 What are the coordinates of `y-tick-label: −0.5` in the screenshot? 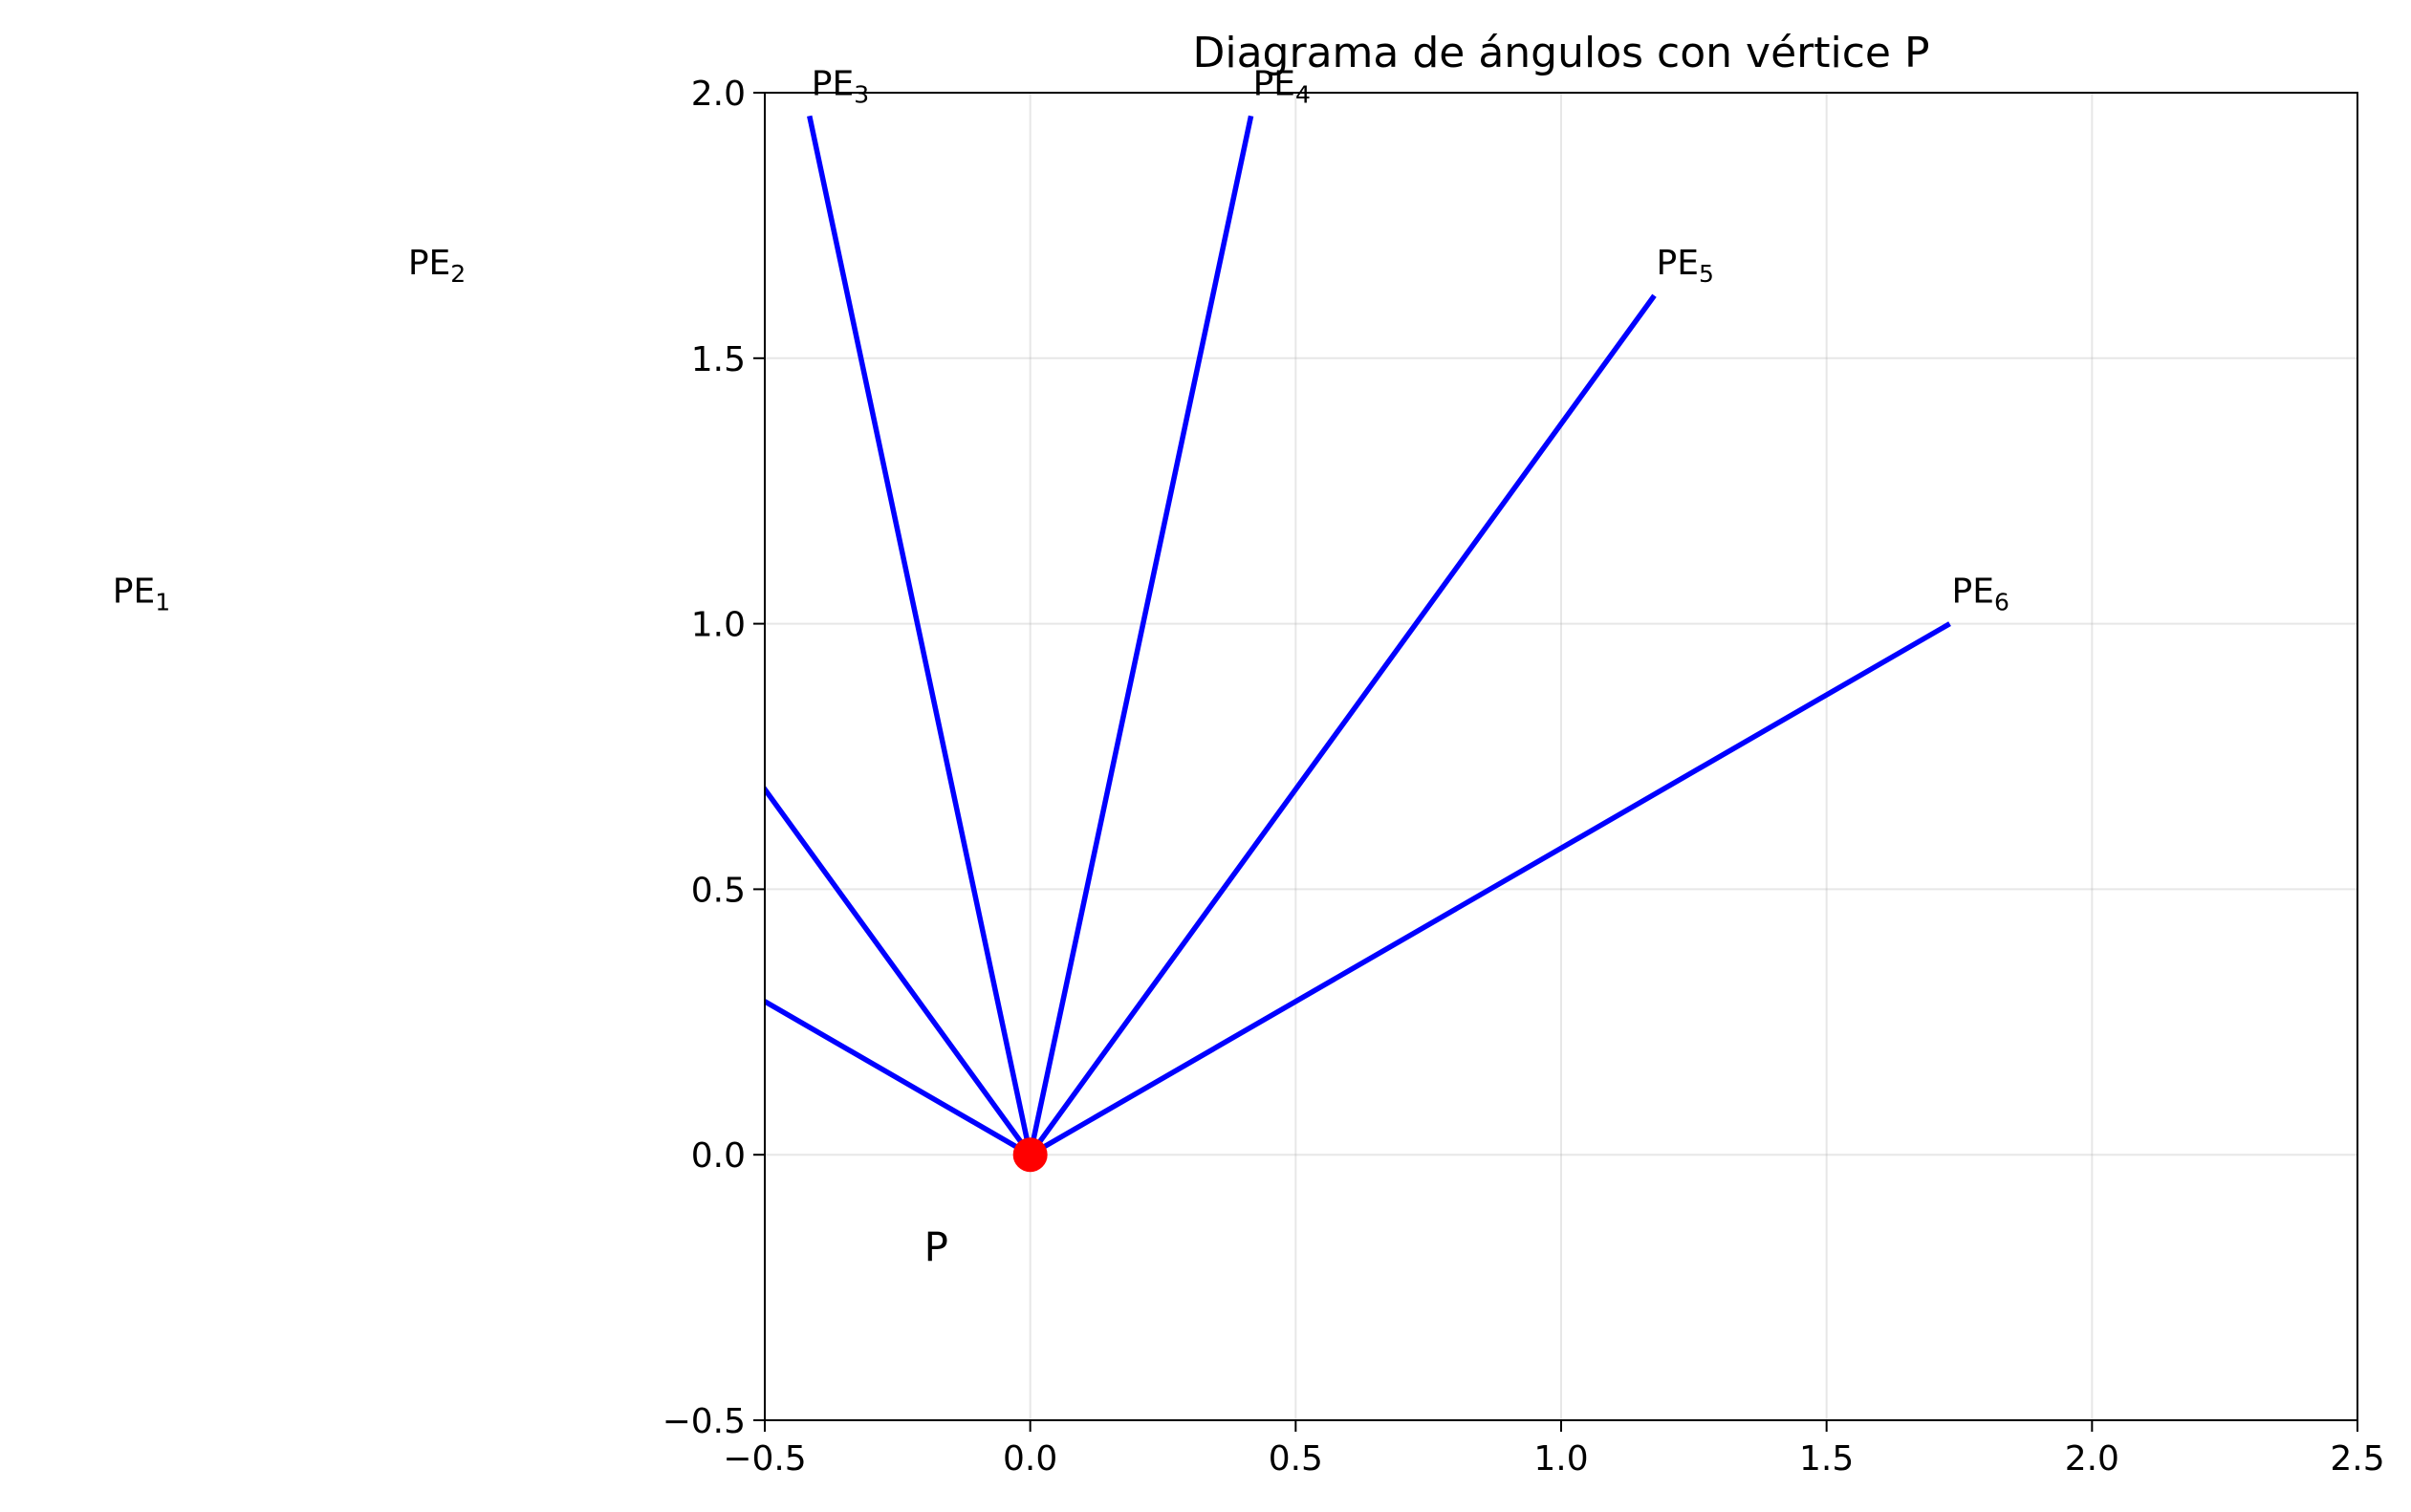 It's located at (704, 1421).